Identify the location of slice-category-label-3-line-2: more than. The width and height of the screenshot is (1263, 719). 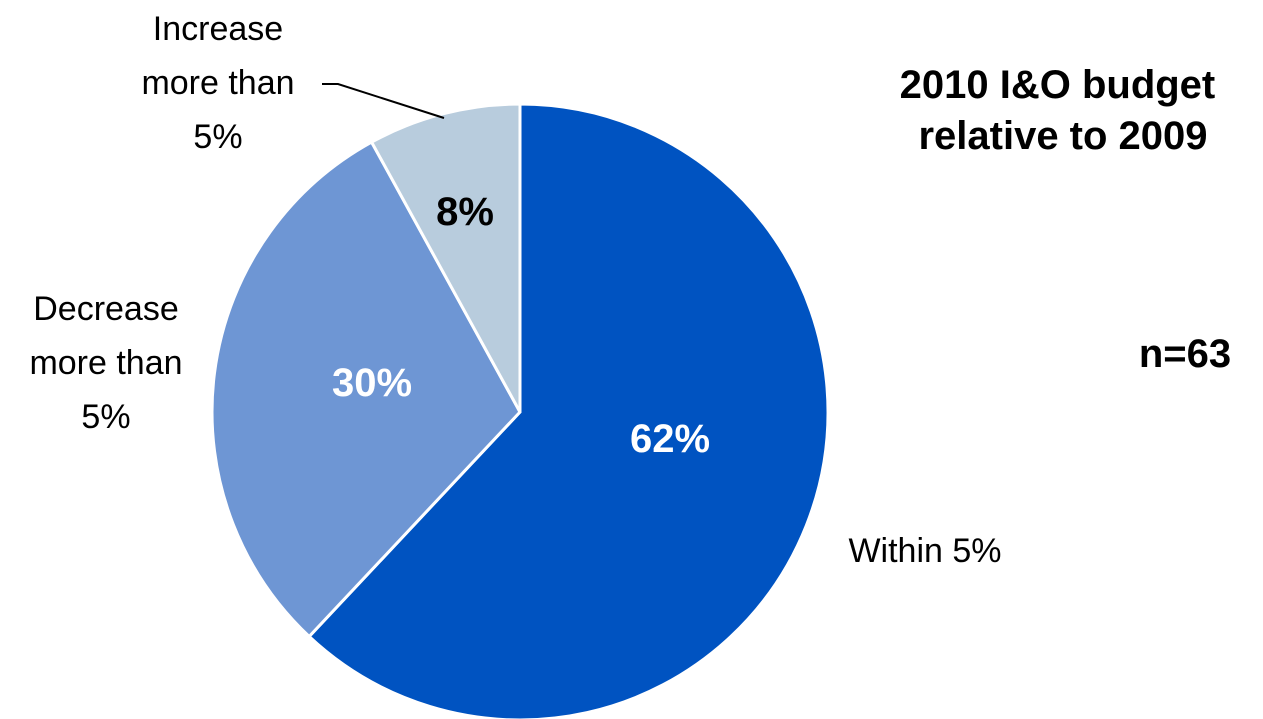
(217, 83).